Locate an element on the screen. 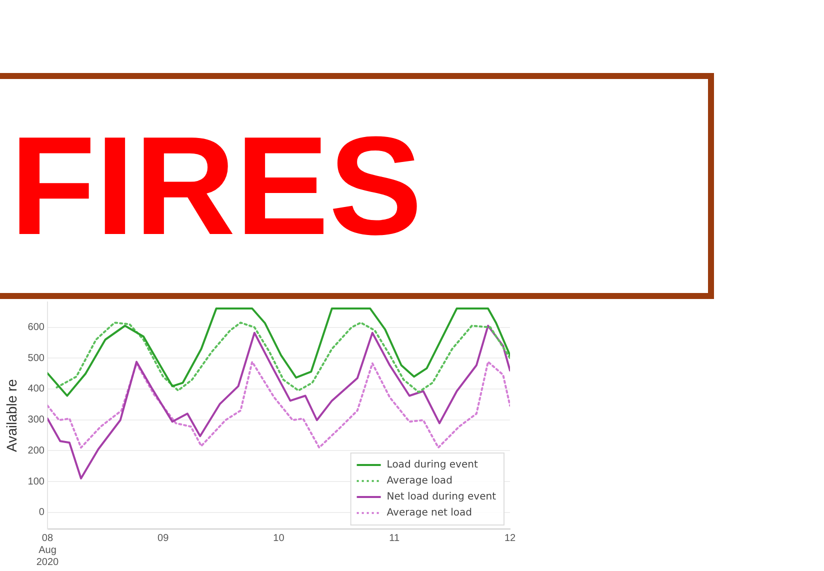 The height and width of the screenshot is (571, 824). legend-label: Average load is located at coordinates (419, 481).